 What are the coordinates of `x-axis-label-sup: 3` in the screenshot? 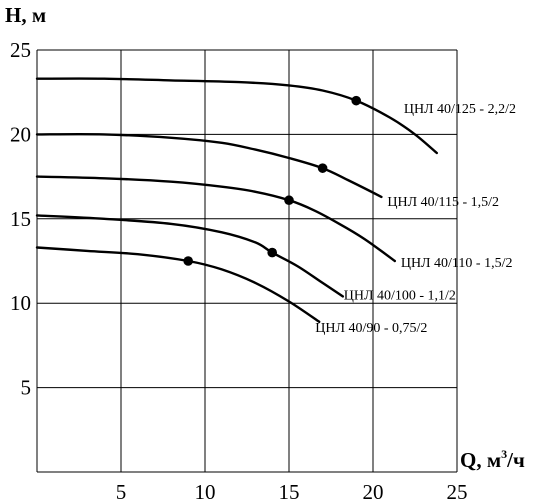 It's located at (504, 454).